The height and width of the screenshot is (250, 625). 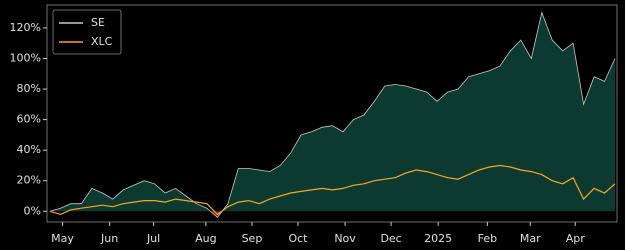 What do you see at coordinates (29, 149) in the screenshot?
I see `y-tick-label: 40%` at bounding box center [29, 149].